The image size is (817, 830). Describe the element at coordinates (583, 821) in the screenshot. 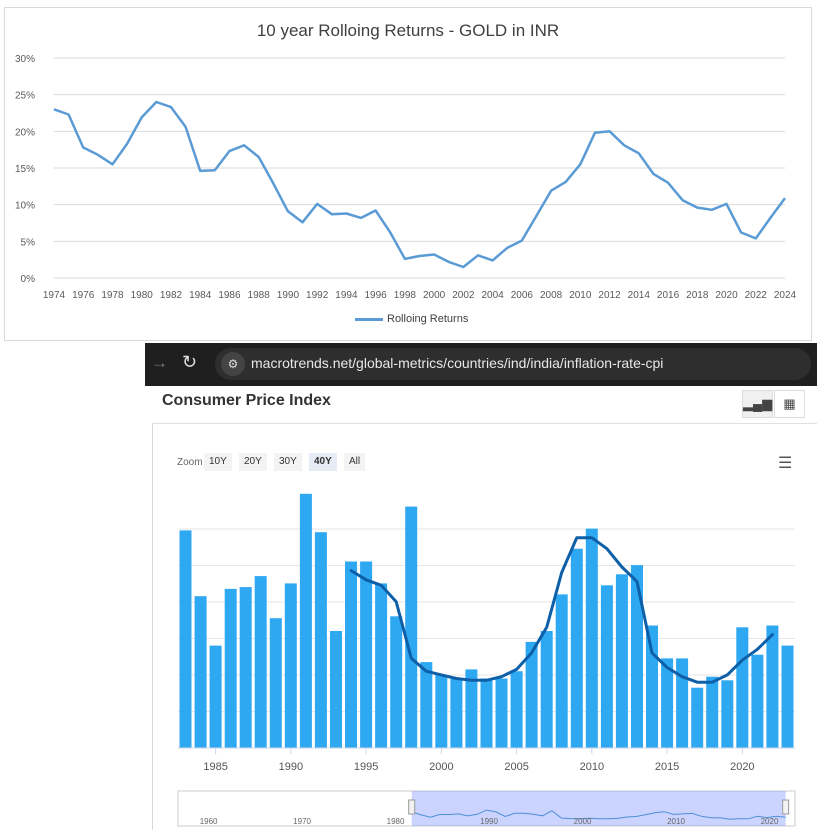

I see `navigator-tick-label: 2000` at that location.